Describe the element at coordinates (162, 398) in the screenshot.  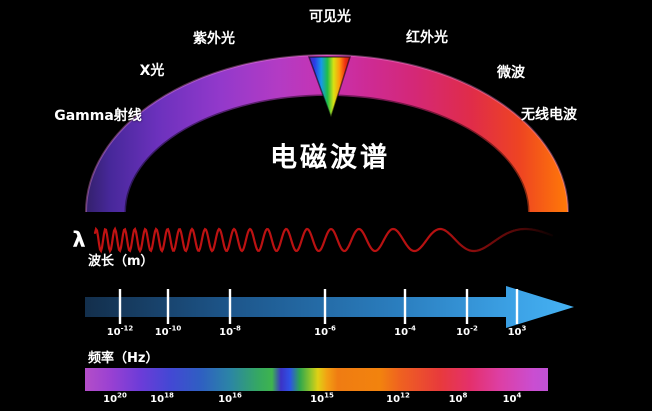
I see `frequency-tick-label: 10¹⁸` at that location.